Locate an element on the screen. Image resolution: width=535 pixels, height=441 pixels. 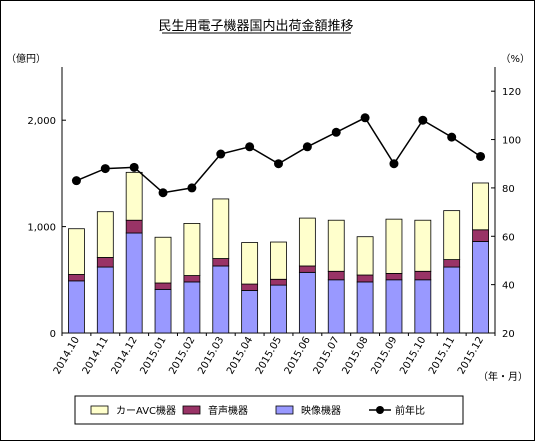
yoy-point-2015.06 is located at coordinates (307, 147).